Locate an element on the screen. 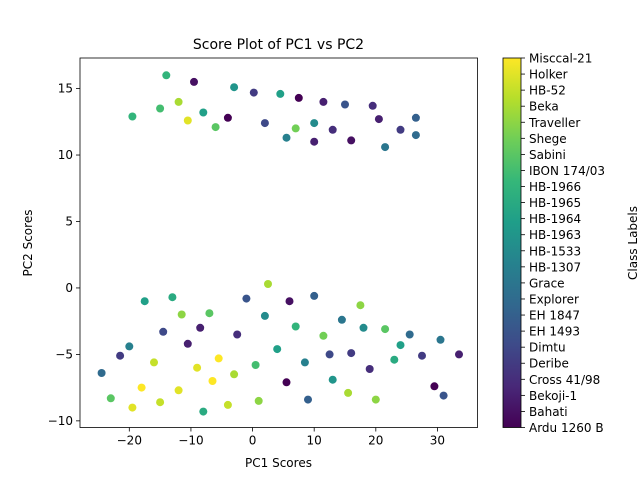 This screenshot has height=484, width=640. x-axis-ticks: −20 −10 0 10 20 30 is located at coordinates (281, 437).